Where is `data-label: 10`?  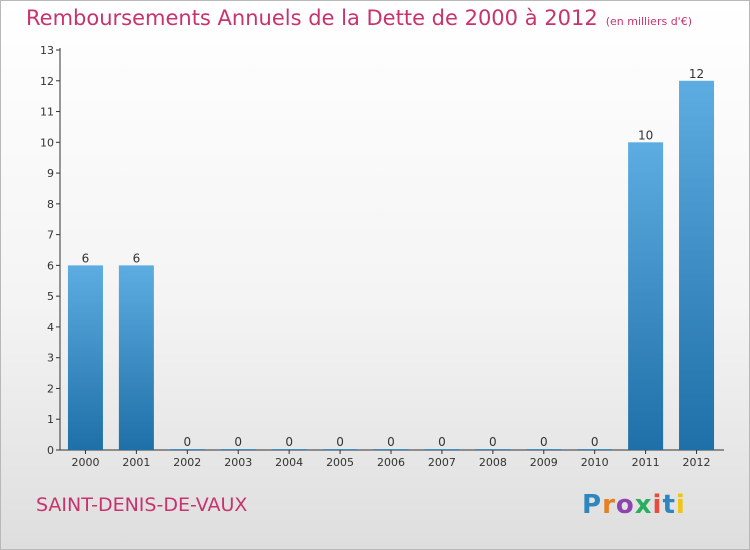
data-label: 10 is located at coordinates (645, 135).